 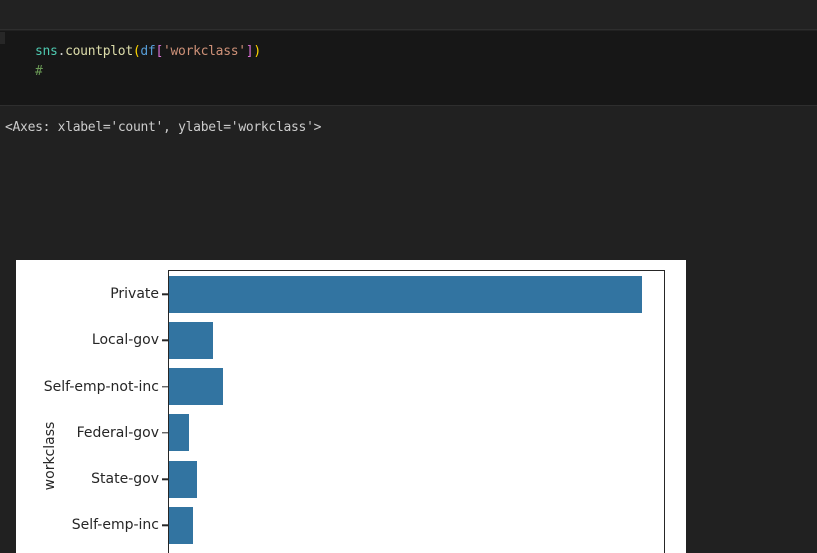 What do you see at coordinates (405, 294) in the screenshot?
I see `bar-private` at bounding box center [405, 294].